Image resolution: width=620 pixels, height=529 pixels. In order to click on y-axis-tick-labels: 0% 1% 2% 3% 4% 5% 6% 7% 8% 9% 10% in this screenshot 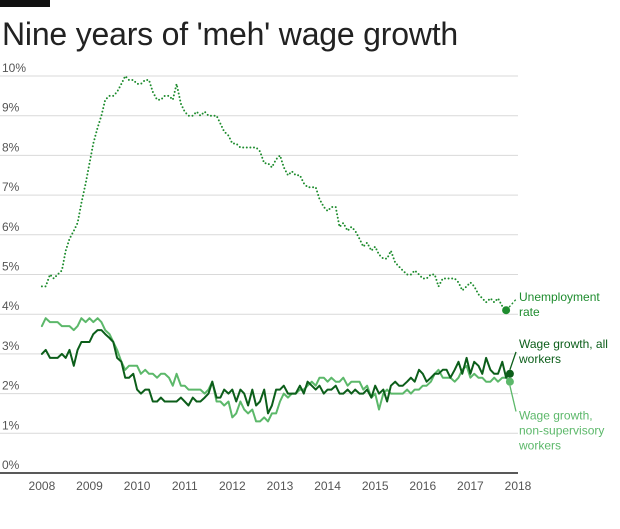, I will do `click(14, 266)`.